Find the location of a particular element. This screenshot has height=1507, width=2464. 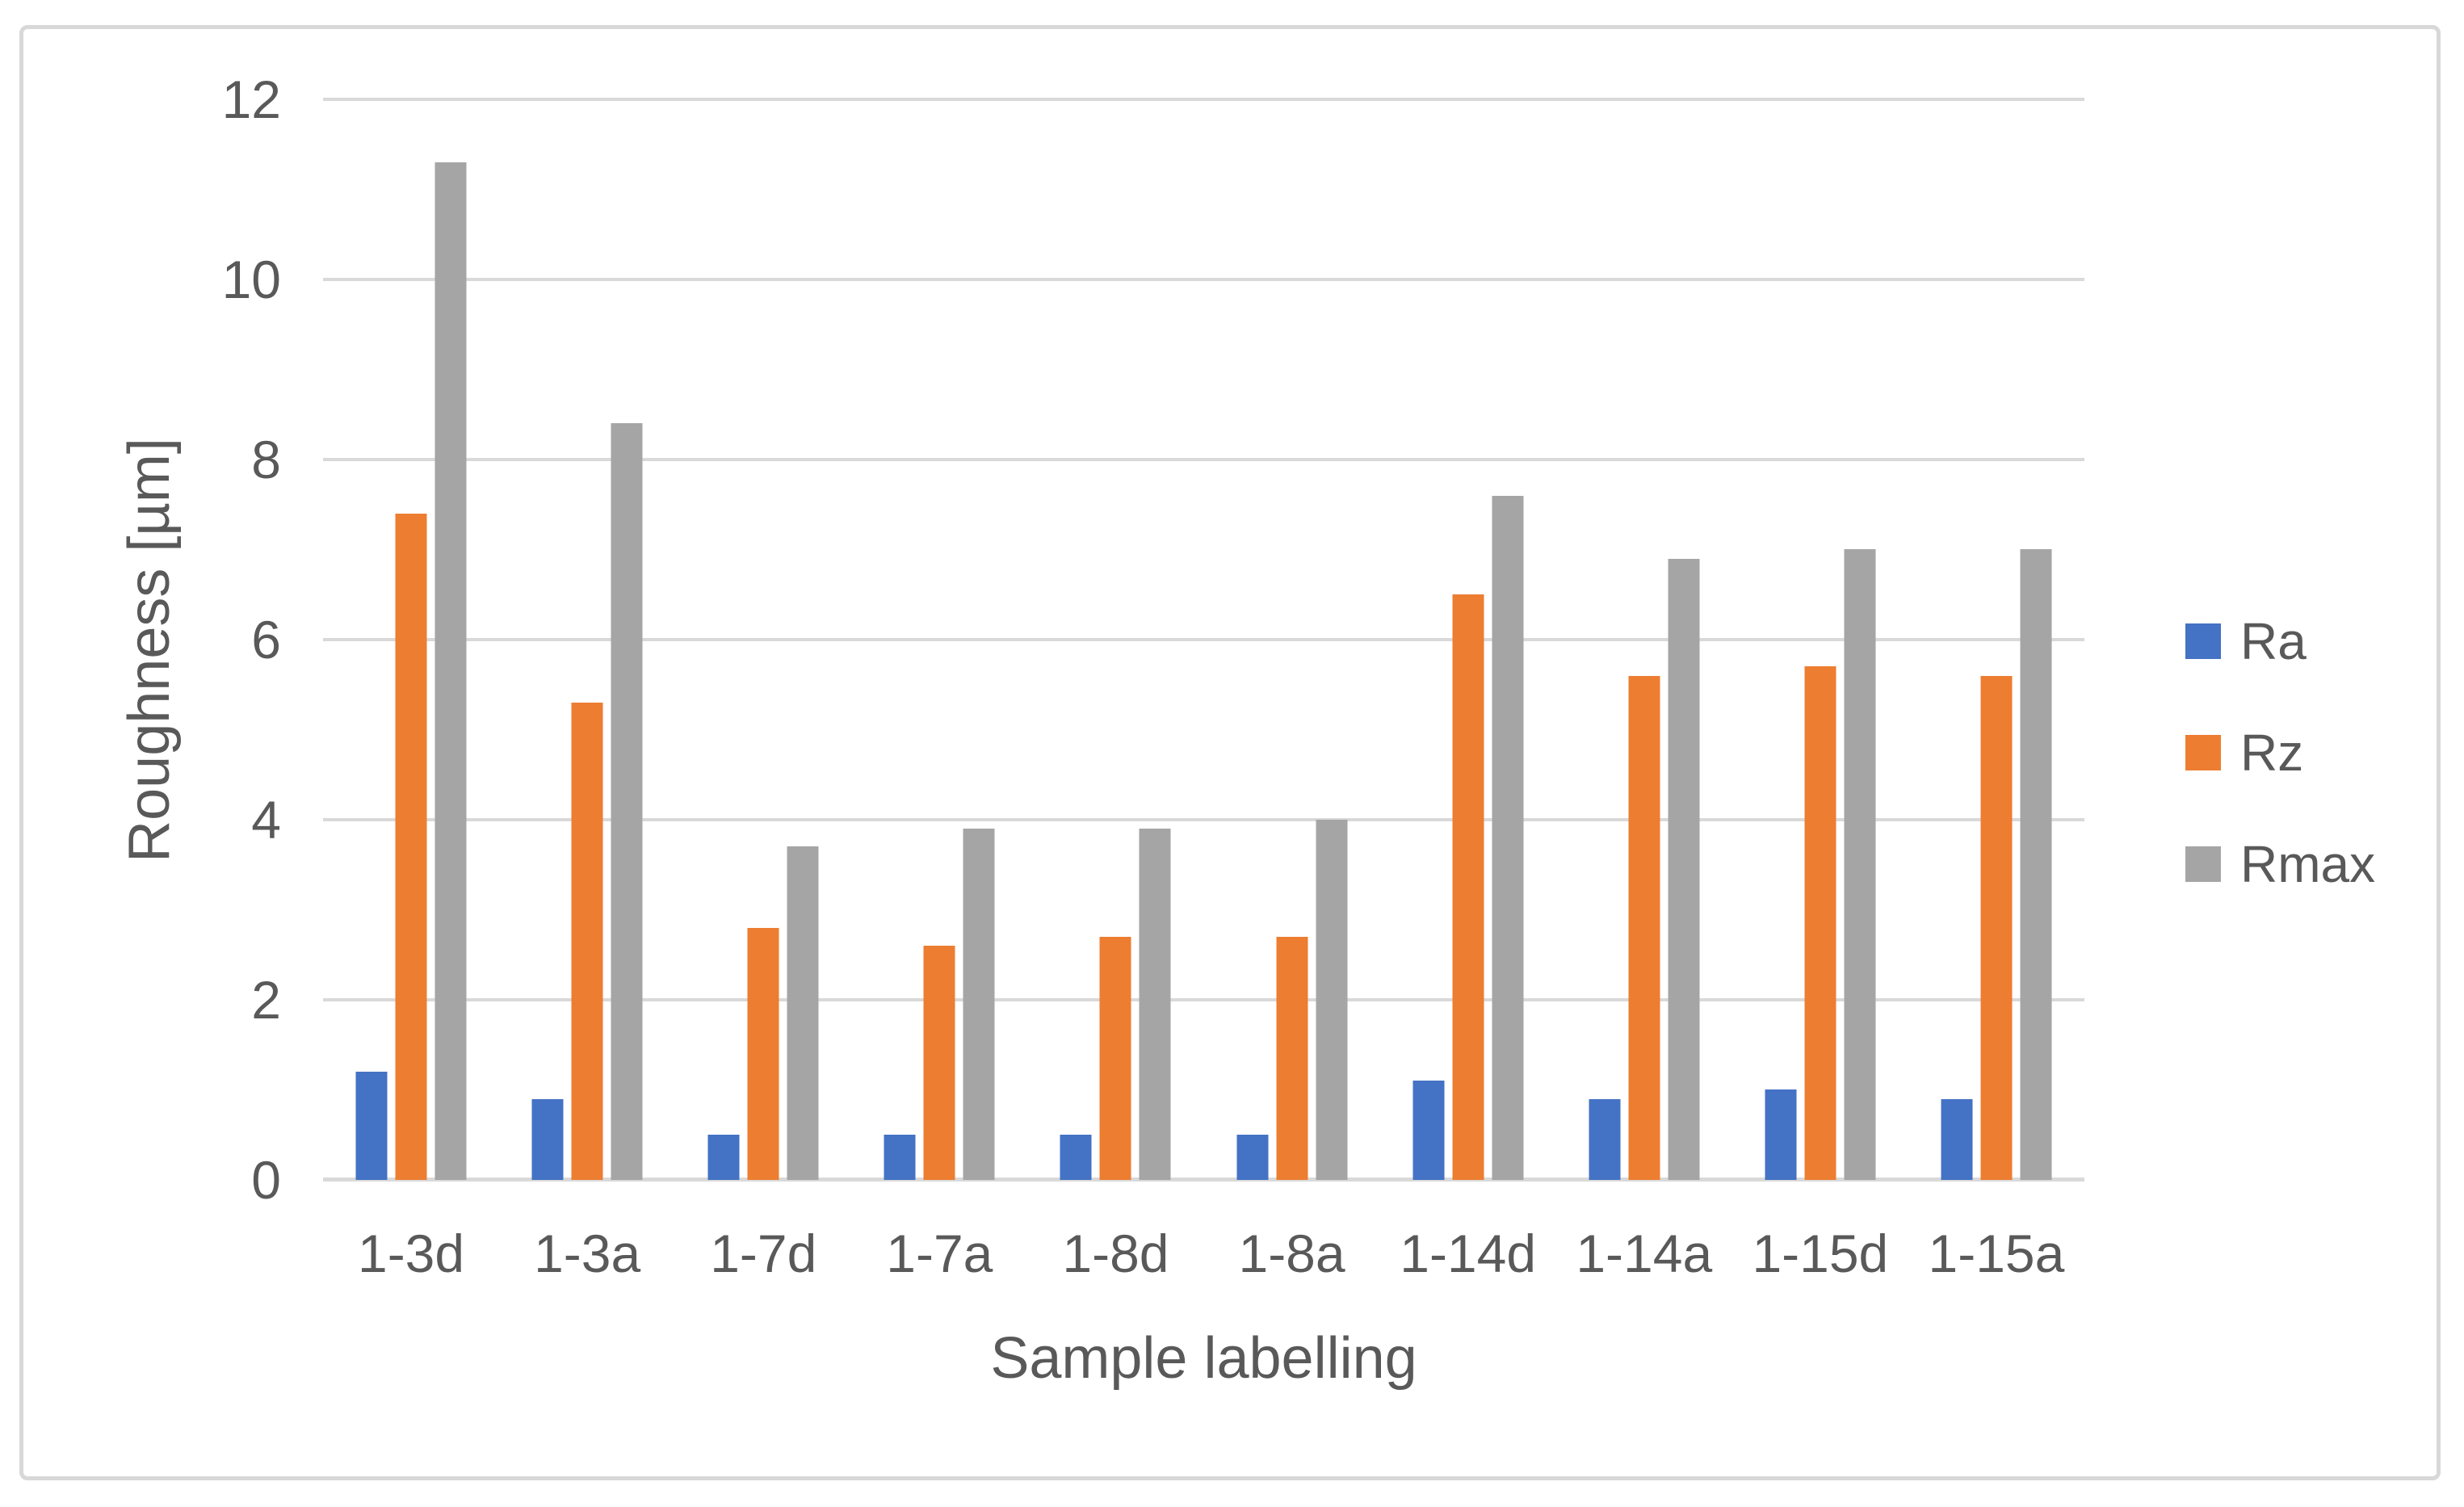

bar-Rmax-1-14d is located at coordinates (1508, 838).